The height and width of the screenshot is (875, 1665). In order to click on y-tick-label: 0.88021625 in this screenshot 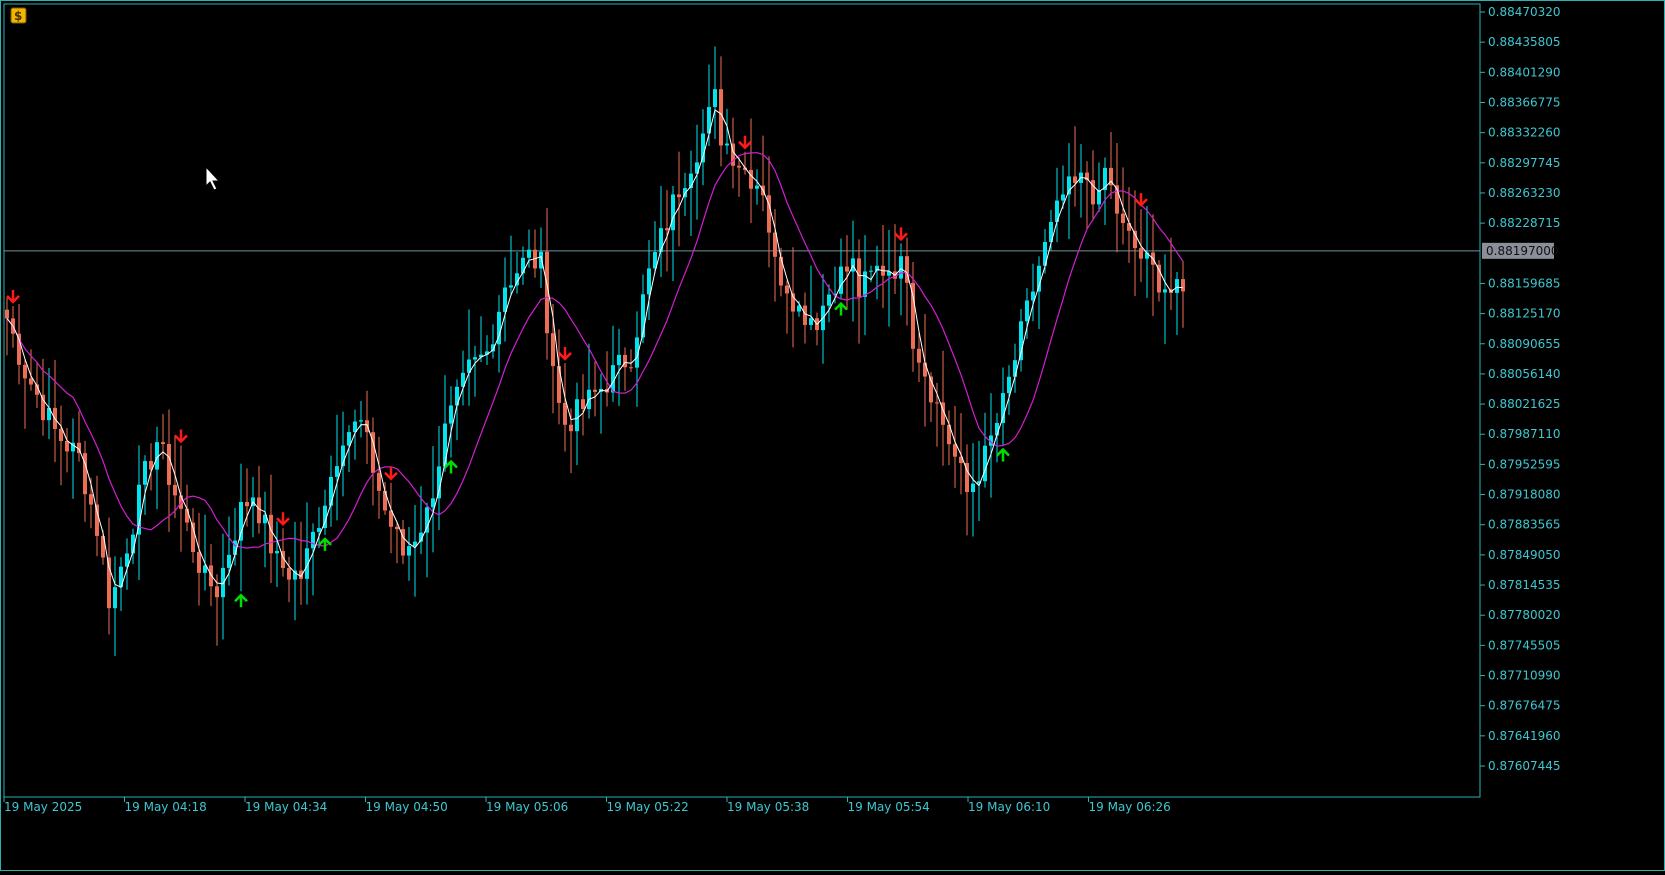, I will do `click(1524, 404)`.